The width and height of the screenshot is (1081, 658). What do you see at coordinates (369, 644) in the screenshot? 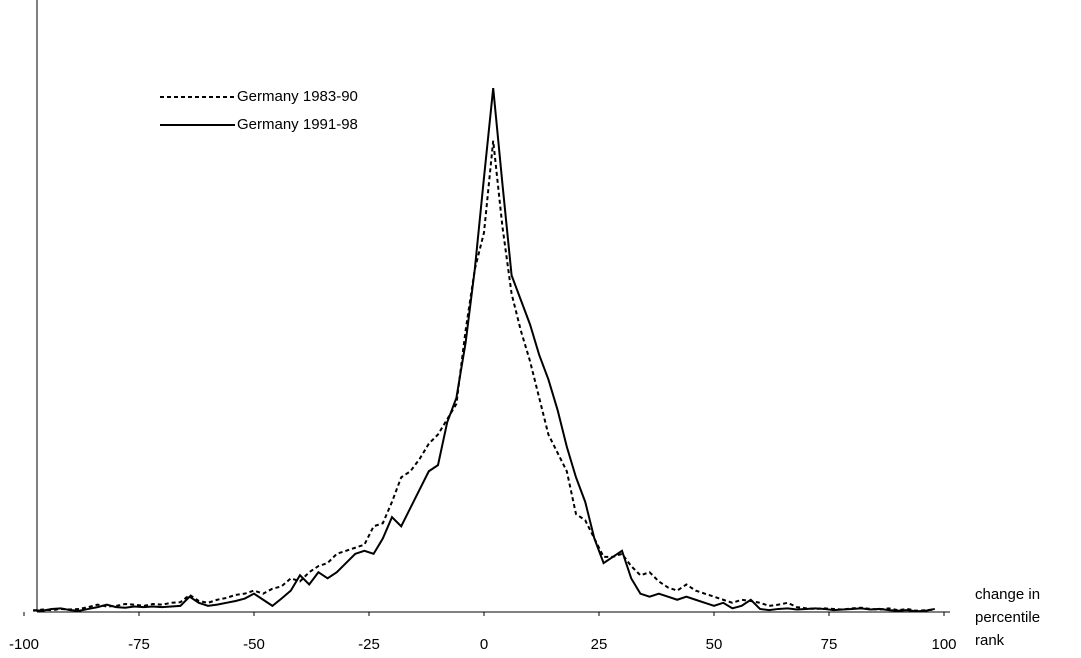
I see `x-tick-label: -25` at bounding box center [369, 644].